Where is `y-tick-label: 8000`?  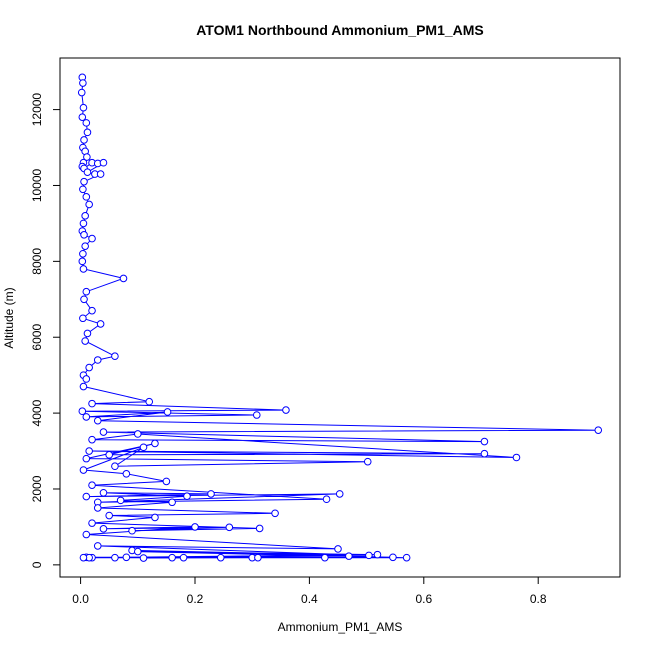 y-tick-label: 8000 is located at coordinates (37, 261).